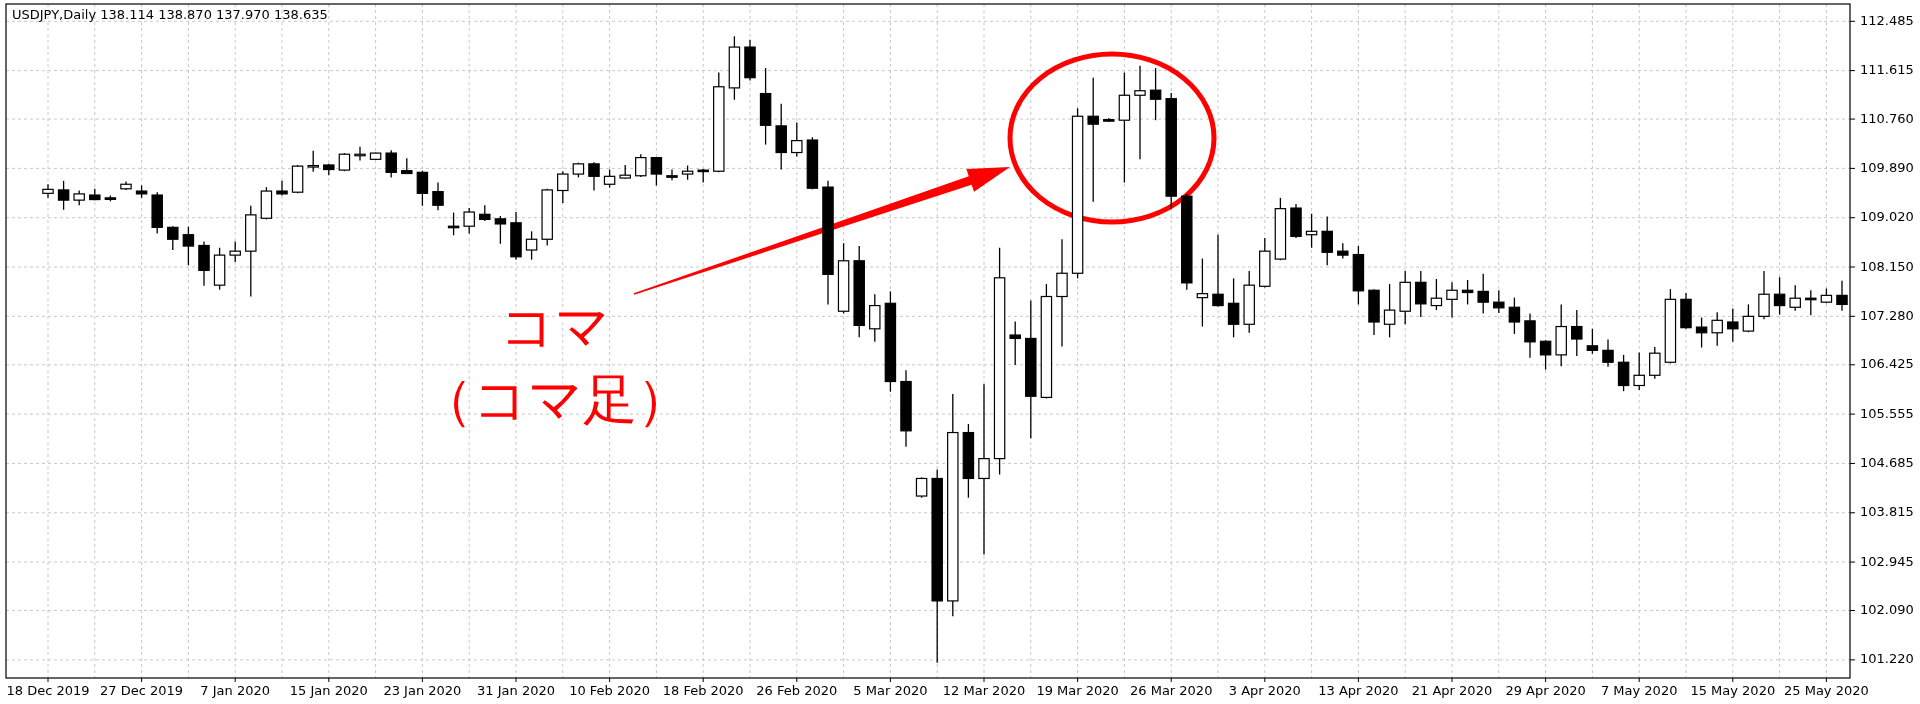  Describe the element at coordinates (328, 690) in the screenshot. I see `x-tick-label: 15 Jan 2020` at that location.